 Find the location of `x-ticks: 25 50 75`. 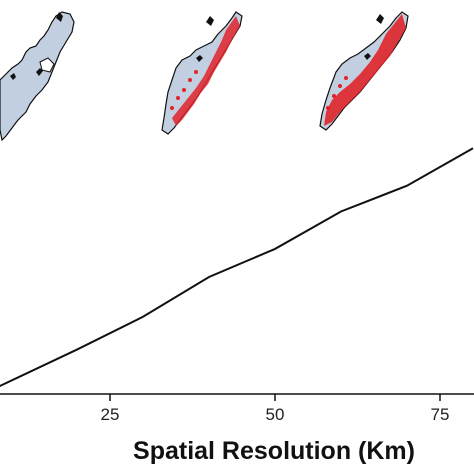

x-ticks: 25 50 75 is located at coordinates (275, 409).